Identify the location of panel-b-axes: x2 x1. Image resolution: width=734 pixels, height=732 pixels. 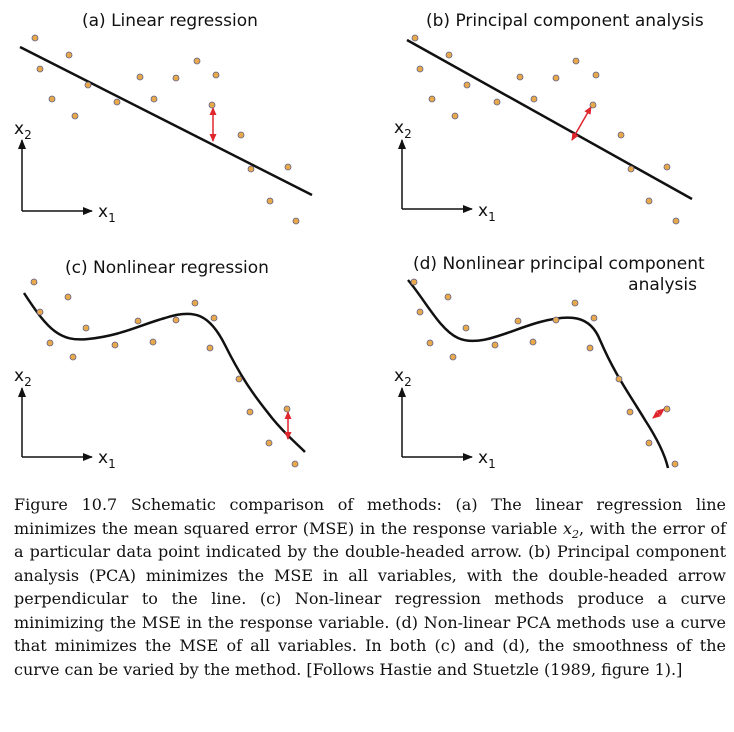
(445, 171).